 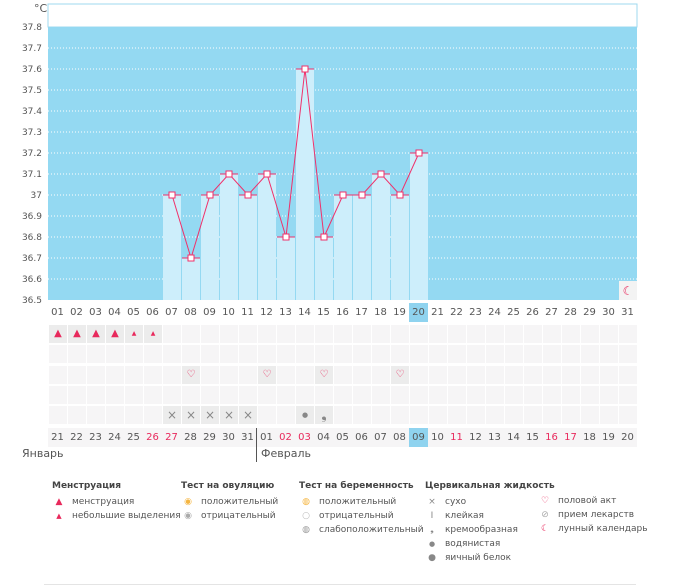 I want to click on cycle-day-label: 01, so click(x=57, y=312).